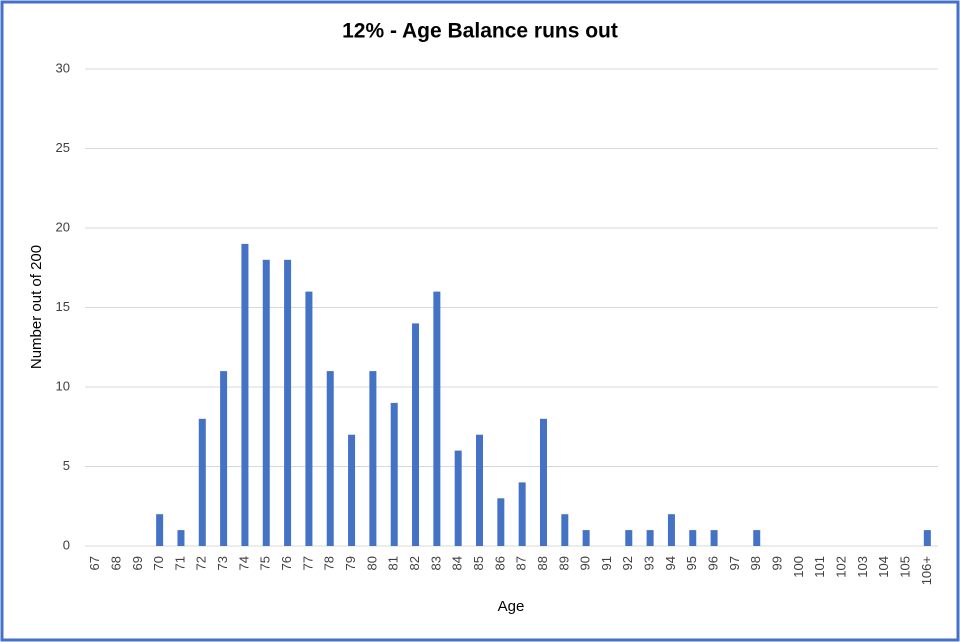 The image size is (960, 642). What do you see at coordinates (371, 563) in the screenshot?
I see `x-tick-label: 80` at bounding box center [371, 563].